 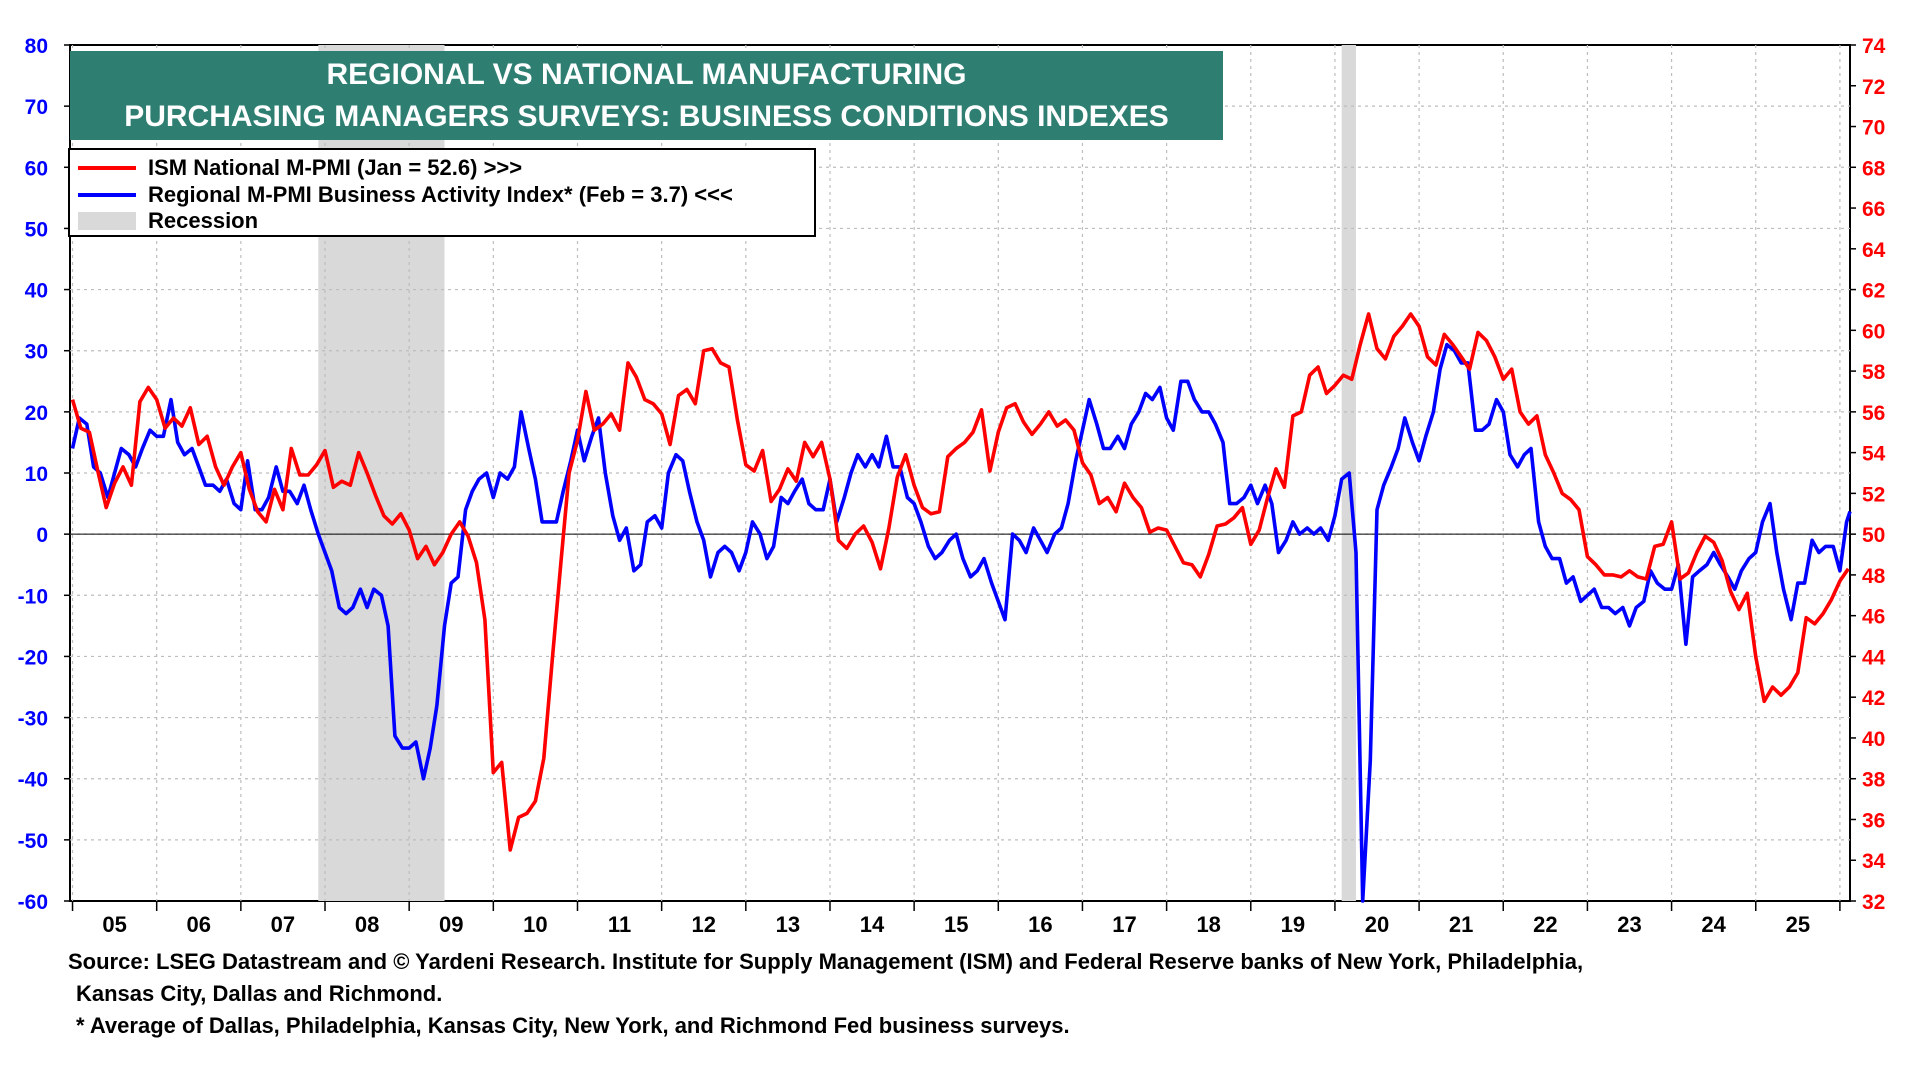 I want to click on legend-item-recession: Recession, so click(x=168, y=221).